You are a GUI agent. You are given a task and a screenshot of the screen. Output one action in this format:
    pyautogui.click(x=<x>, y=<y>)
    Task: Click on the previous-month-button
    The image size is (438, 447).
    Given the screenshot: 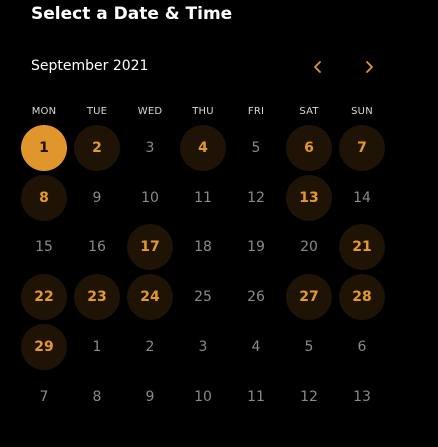 What is the action you would take?
    pyautogui.click(x=318, y=67)
    